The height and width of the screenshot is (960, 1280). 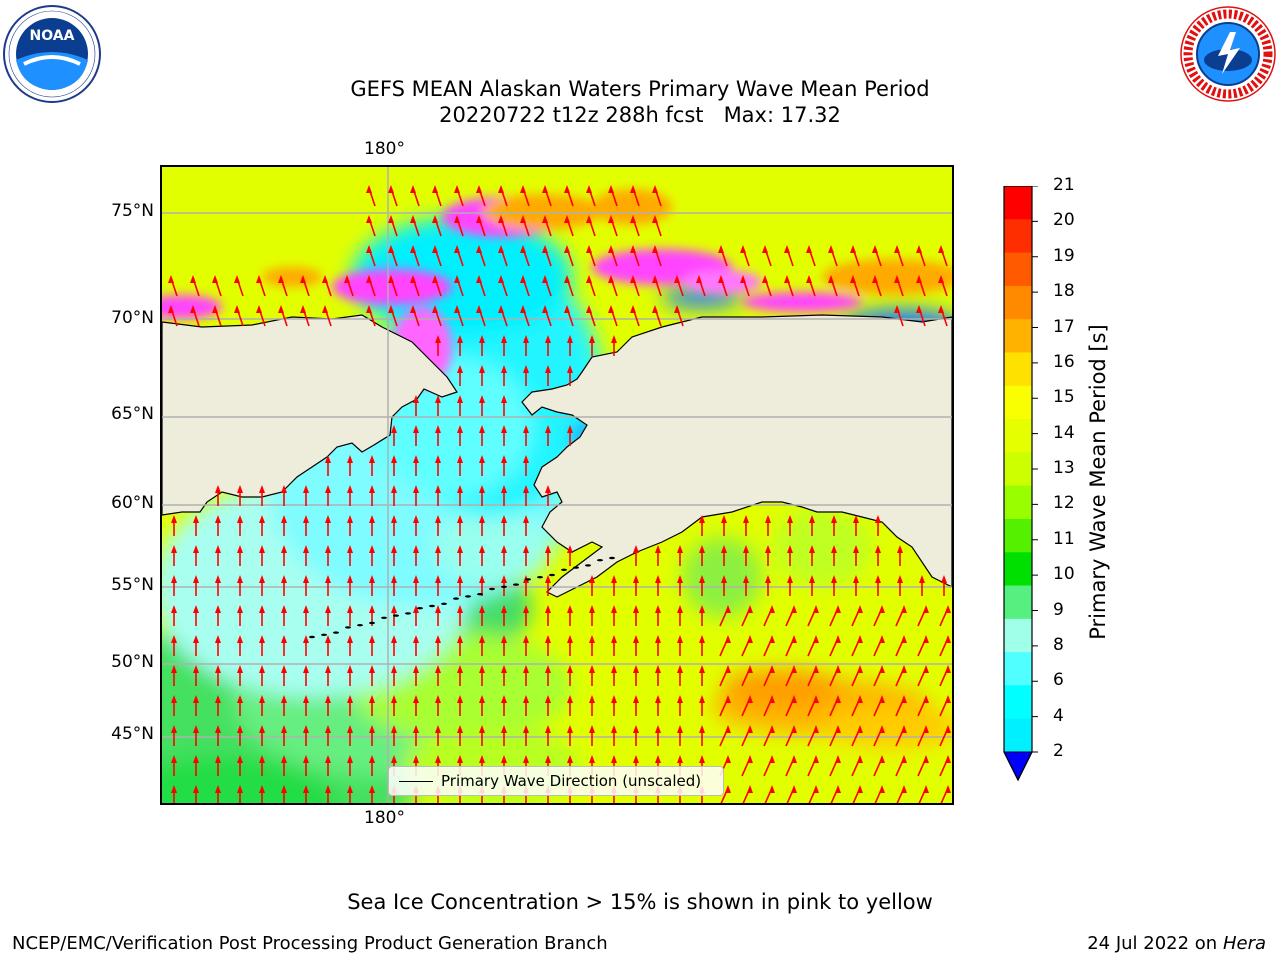 I want to click on colorbar-graphic, so click(x=1020, y=483).